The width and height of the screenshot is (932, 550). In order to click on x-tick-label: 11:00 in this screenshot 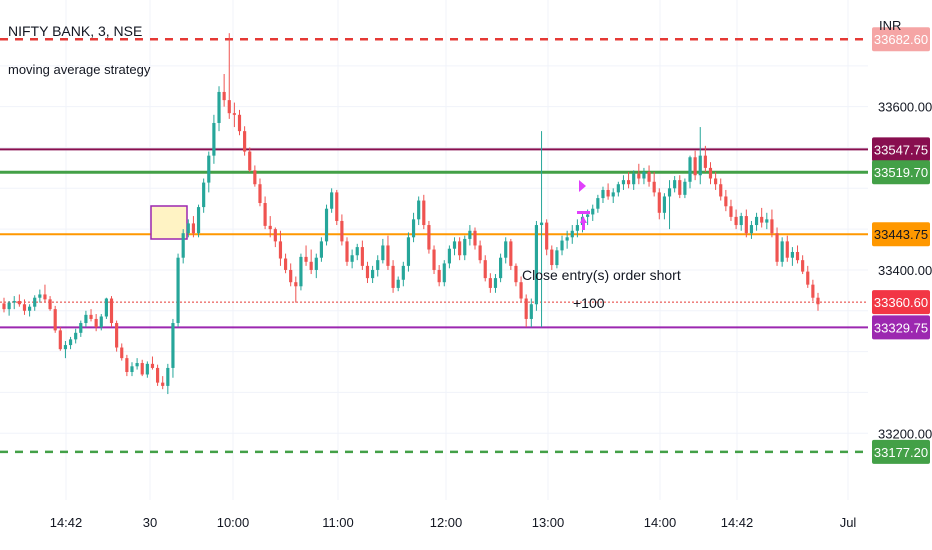, I will do `click(338, 522)`.